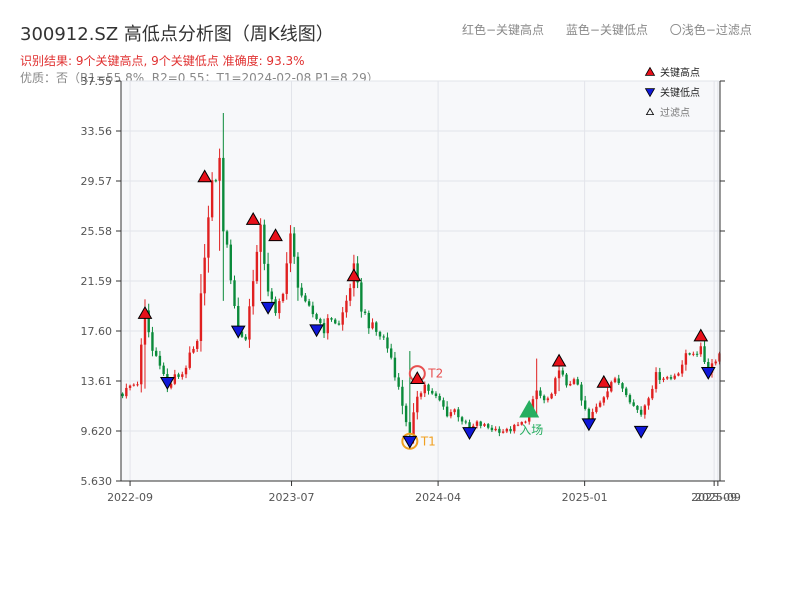 This screenshot has height=600, width=800. Describe the element at coordinates (97, 381) in the screenshot. I see `y-tick-label: 13.61` at that location.